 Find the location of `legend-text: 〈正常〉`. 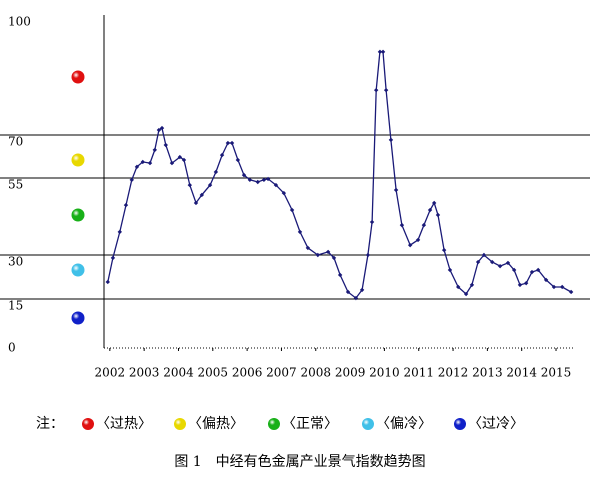

legend-text: 〈正常〉 is located at coordinates (310, 424).